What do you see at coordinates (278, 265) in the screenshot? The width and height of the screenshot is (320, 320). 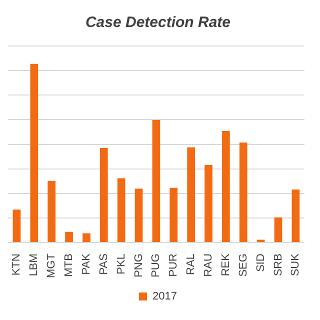 I see `x-tick-label: SRB` at bounding box center [278, 265].